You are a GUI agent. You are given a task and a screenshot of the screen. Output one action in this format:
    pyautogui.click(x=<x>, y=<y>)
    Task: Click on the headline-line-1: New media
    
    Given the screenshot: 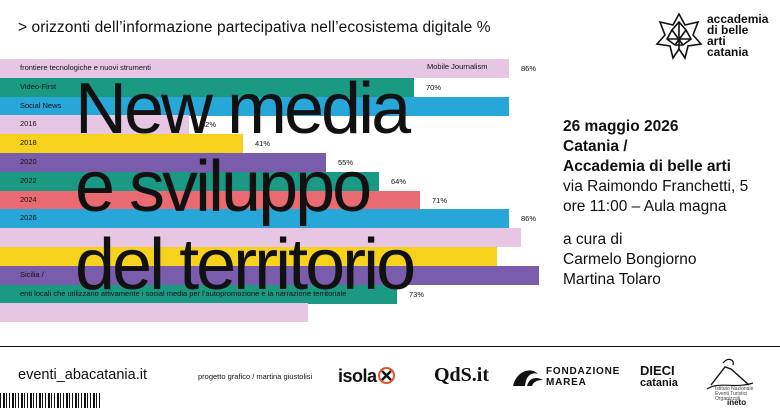 What is the action you would take?
    pyautogui.click(x=243, y=109)
    